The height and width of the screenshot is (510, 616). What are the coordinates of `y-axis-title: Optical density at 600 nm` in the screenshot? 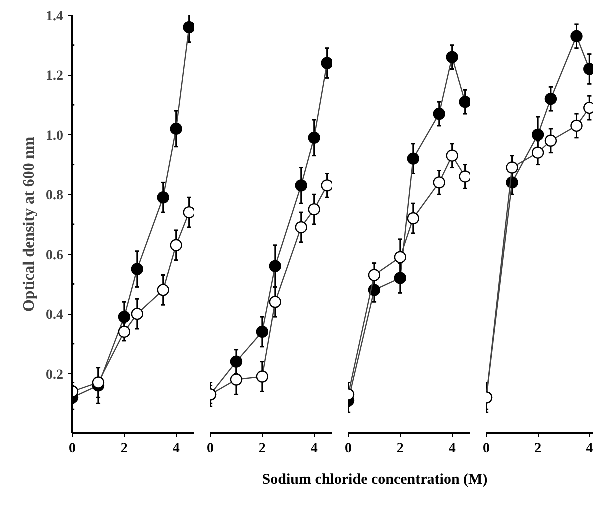 It's located at (29, 224).